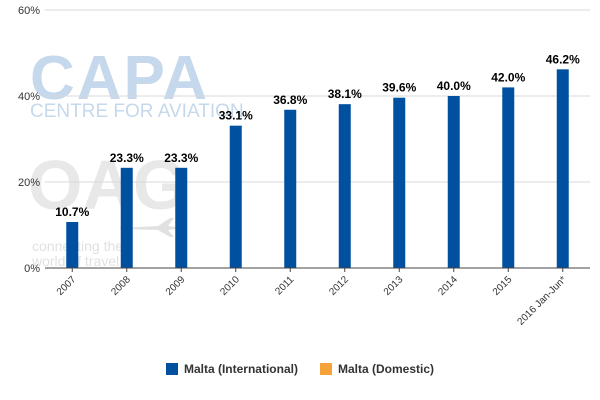 Image resolution: width=600 pixels, height=400 pixels. Describe the element at coordinates (300, 369) in the screenshot. I see `legend: Malta (International) Malta (Domestic)` at that location.